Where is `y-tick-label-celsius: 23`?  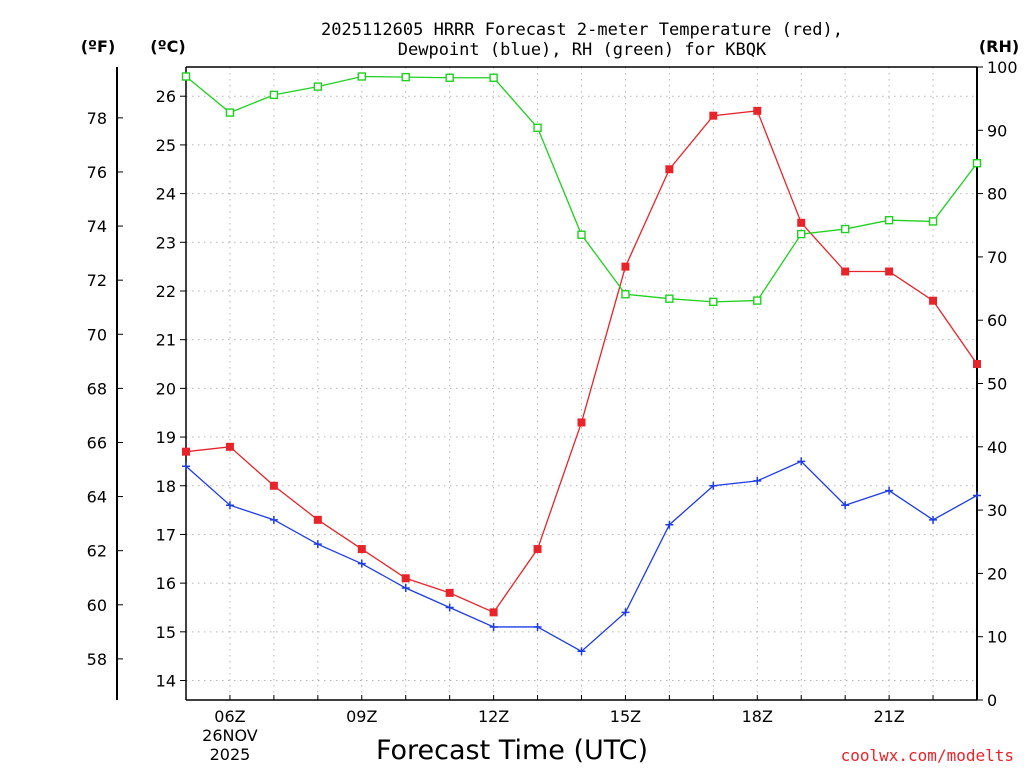
y-tick-label-celsius: 23 is located at coordinates (166, 242).